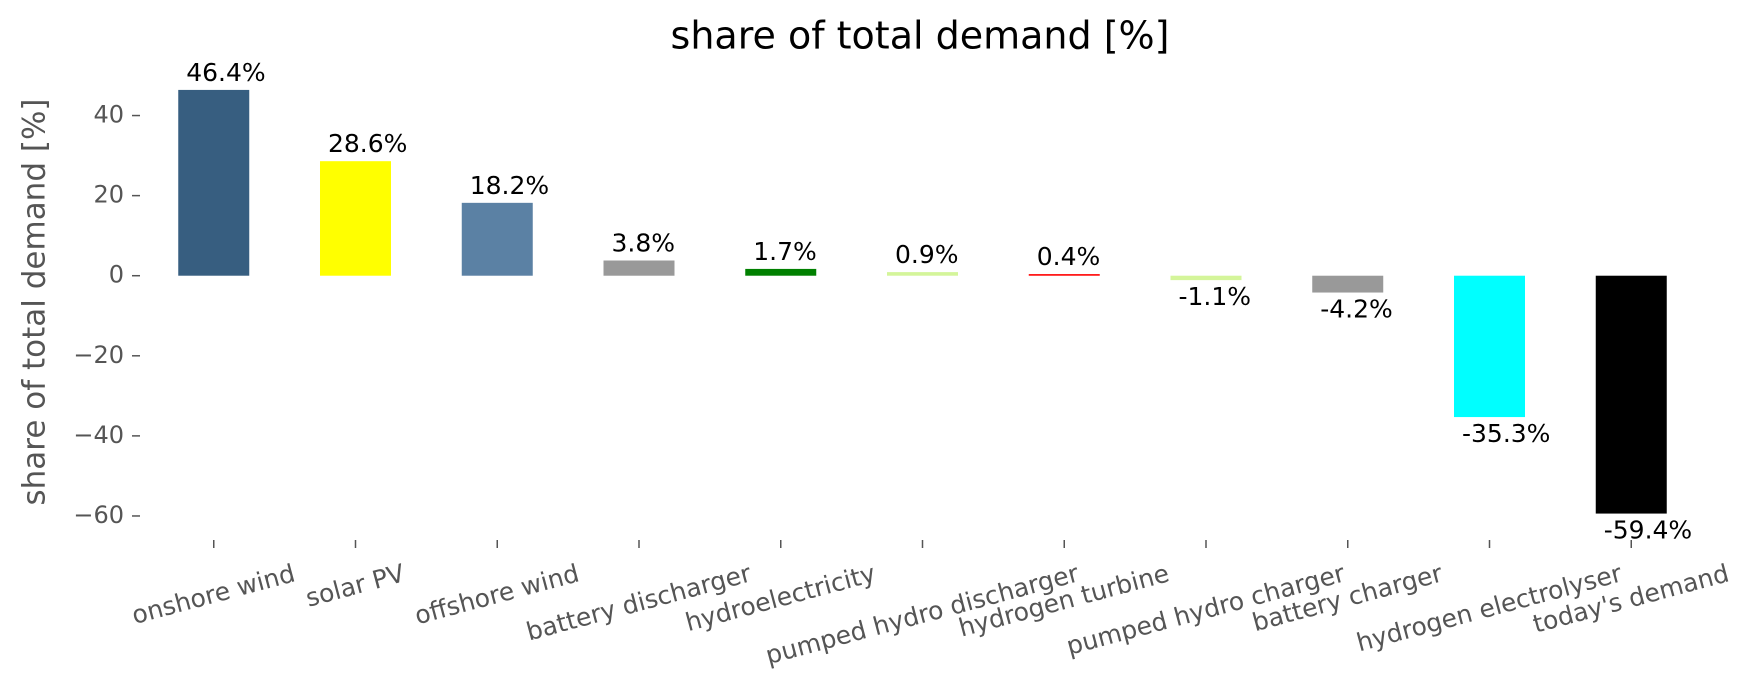 The width and height of the screenshot is (1753, 689). Describe the element at coordinates (367, 143) in the screenshot. I see `value-label: 28.6%` at that location.